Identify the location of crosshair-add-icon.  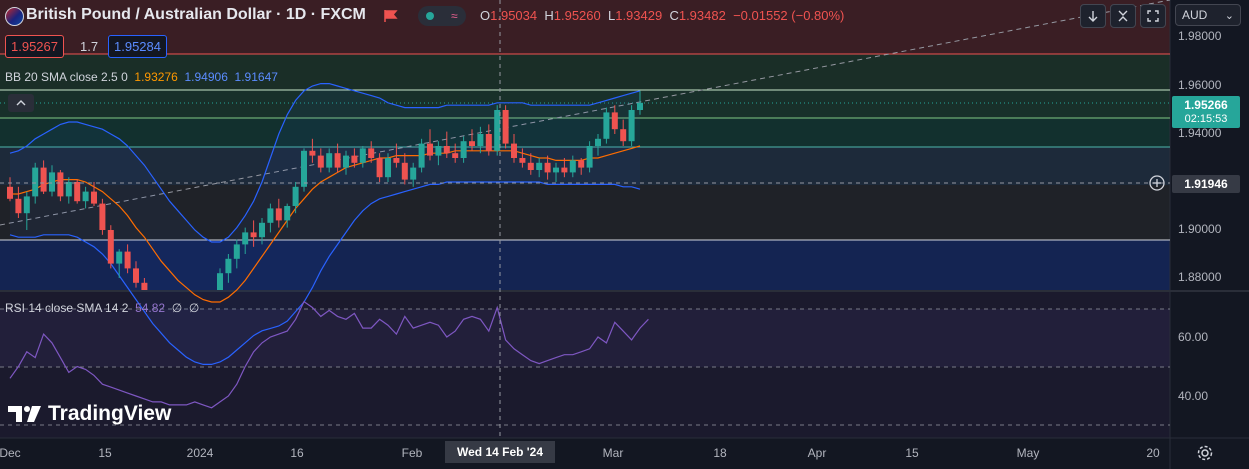
(1157, 183).